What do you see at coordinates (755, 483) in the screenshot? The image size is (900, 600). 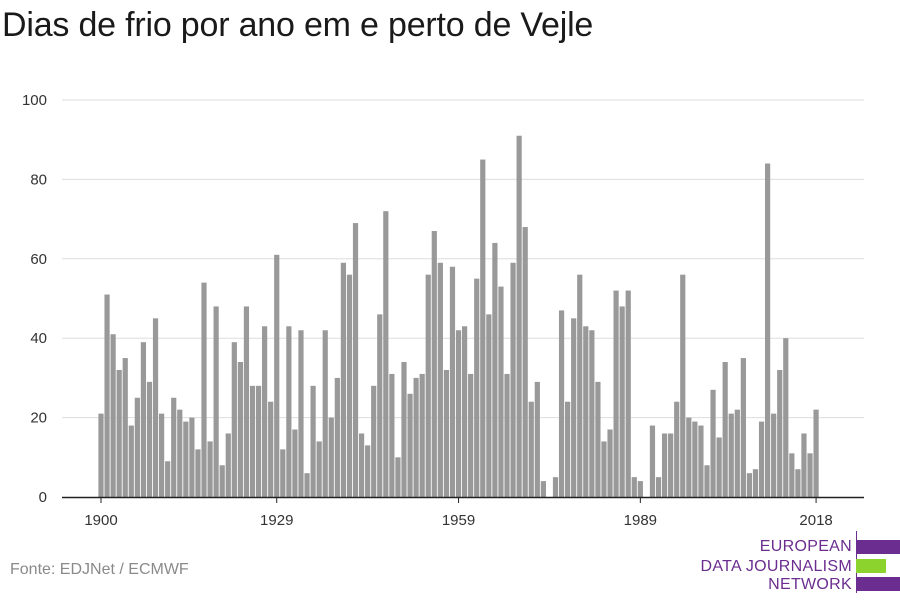 I see `bar-2008` at bounding box center [755, 483].